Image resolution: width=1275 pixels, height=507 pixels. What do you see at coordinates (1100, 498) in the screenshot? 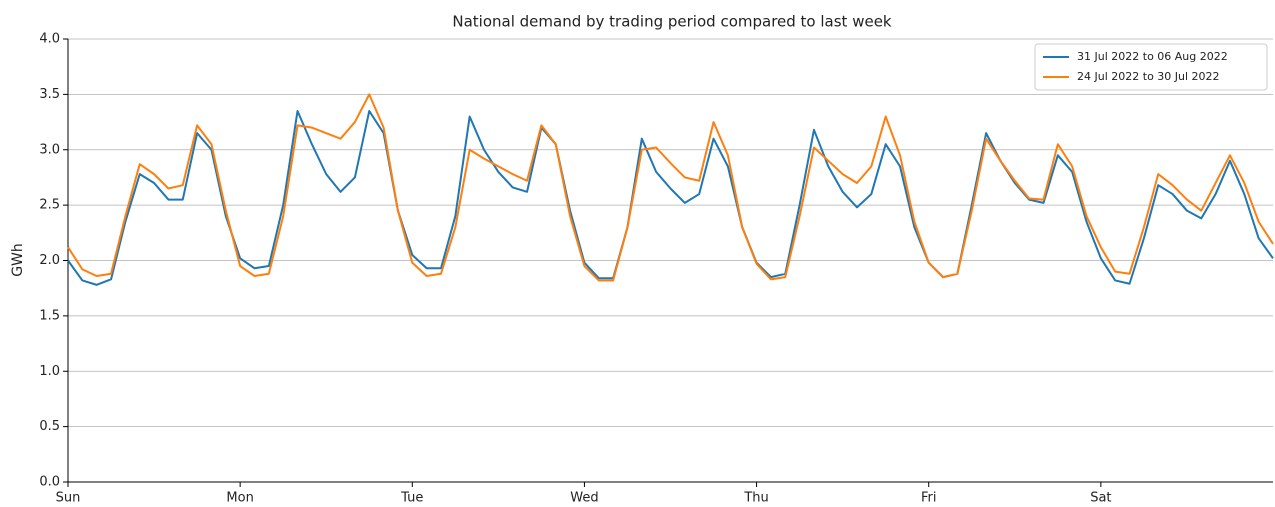
I see `x-tick-label: Sat` at bounding box center [1100, 498].